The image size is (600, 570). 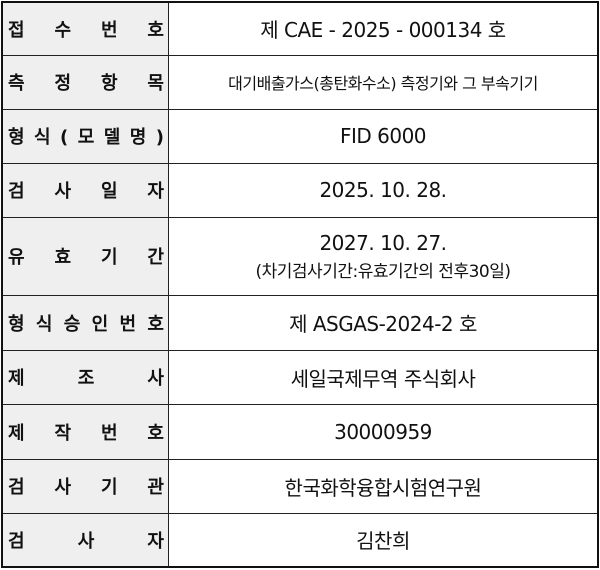 I want to click on row-inspector: 검 사 자 김찬희, so click(x=300, y=540).